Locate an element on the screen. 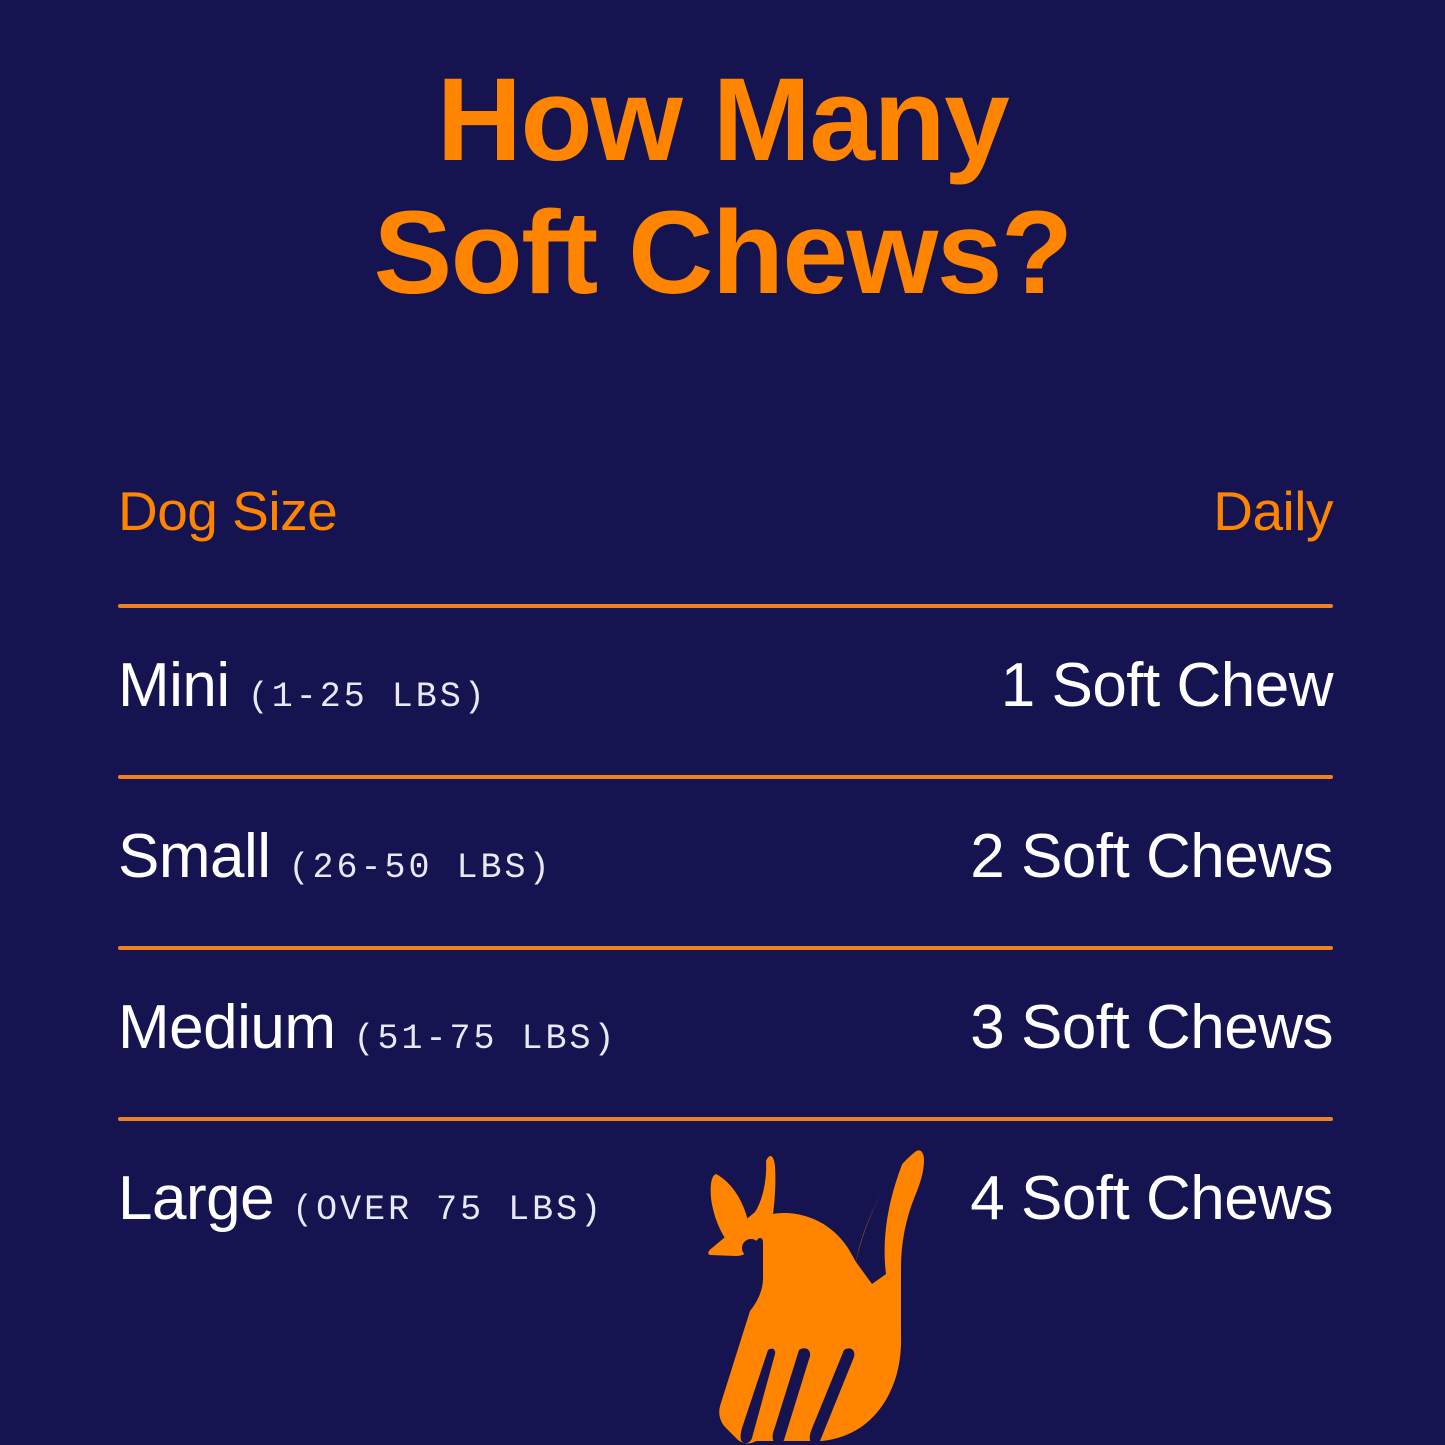  daily-dose-value: 1 Soft Chew is located at coordinates (1167, 685).